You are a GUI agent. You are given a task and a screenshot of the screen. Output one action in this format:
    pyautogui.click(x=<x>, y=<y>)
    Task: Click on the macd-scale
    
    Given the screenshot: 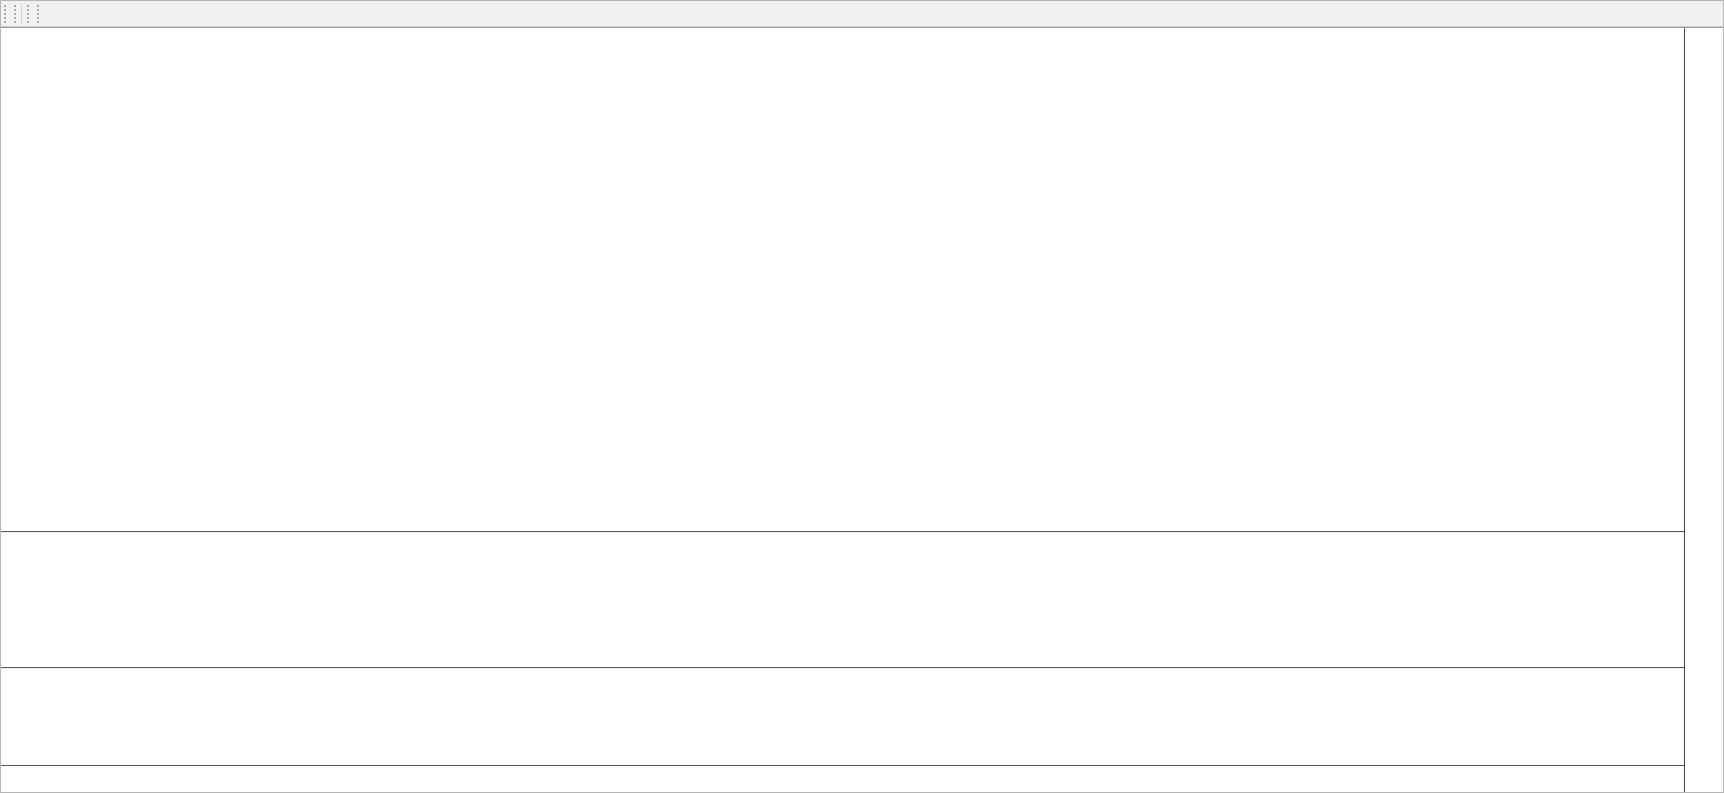 What is the action you would take?
    pyautogui.click(x=1704, y=600)
    